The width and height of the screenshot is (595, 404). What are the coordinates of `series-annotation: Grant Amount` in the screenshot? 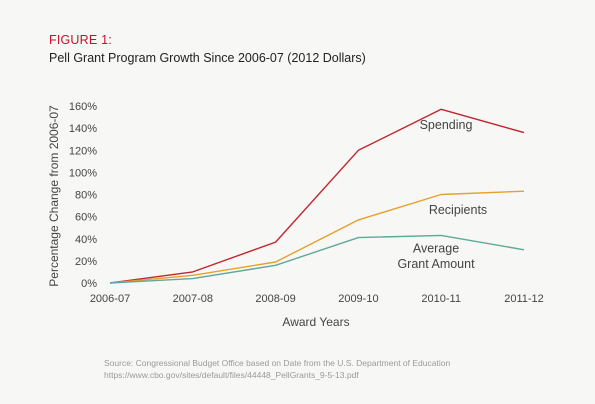 It's located at (436, 264).